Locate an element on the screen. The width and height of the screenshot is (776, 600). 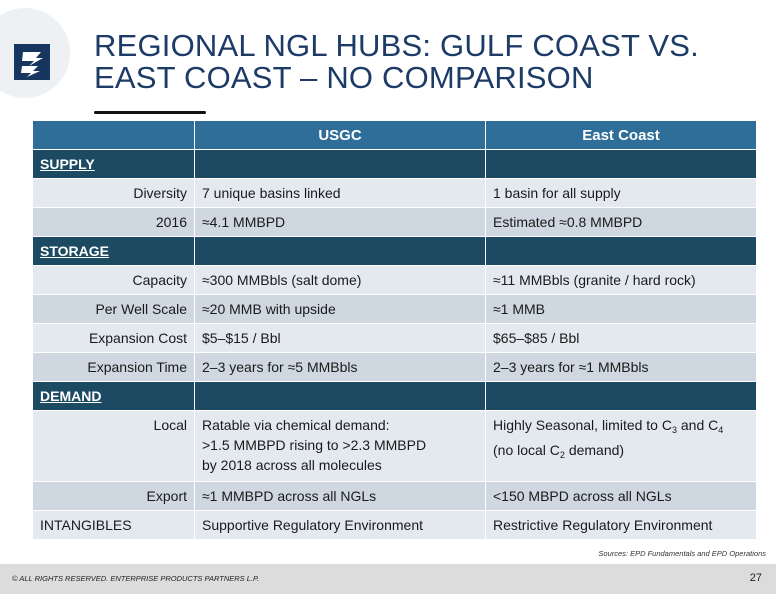
east-coast-cell: ≈11 MMBbls (granite / hard rock) is located at coordinates (621, 280).